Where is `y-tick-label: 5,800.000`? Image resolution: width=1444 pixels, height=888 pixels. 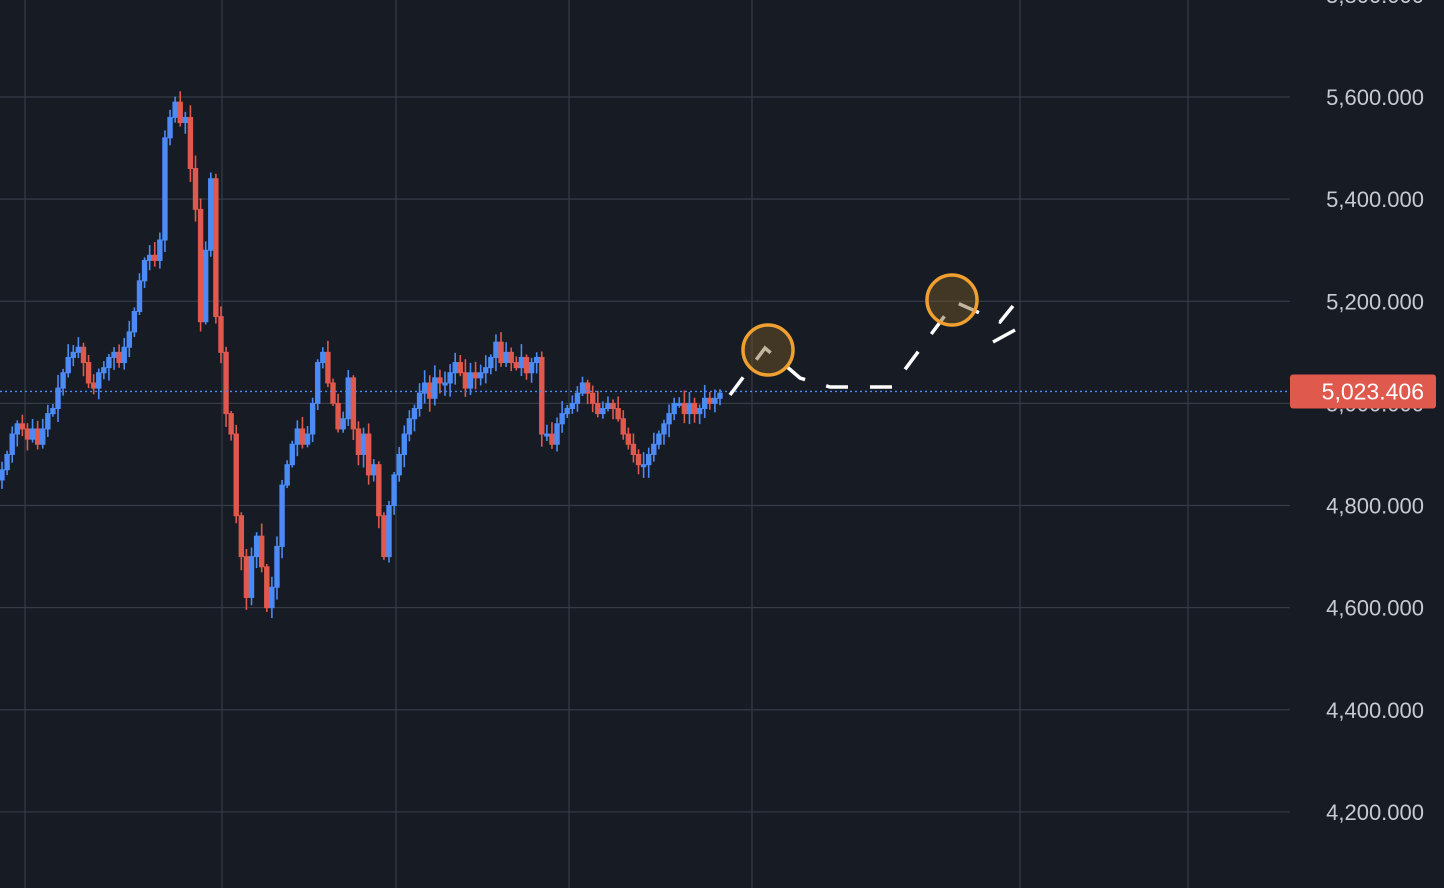
y-tick-label: 5,800.000 is located at coordinates (1375, 4).